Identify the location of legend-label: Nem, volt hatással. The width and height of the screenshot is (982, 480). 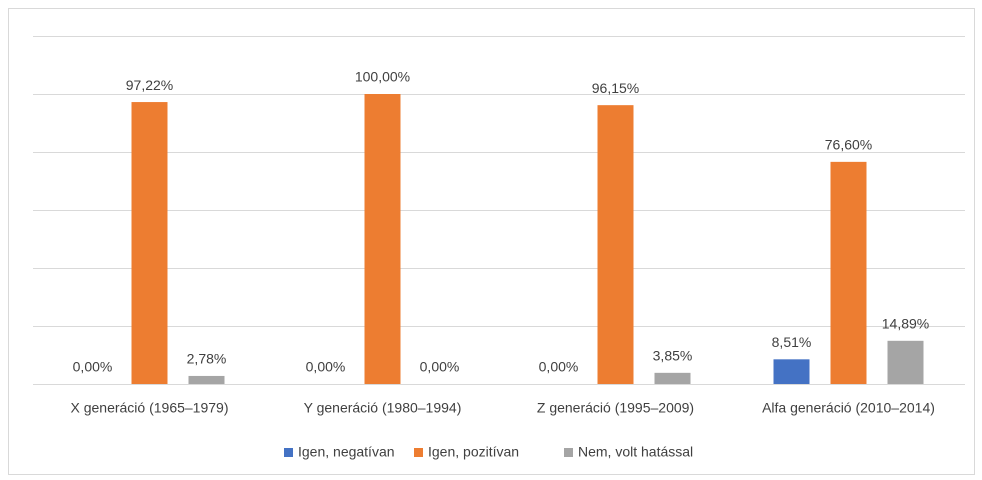
(635, 452).